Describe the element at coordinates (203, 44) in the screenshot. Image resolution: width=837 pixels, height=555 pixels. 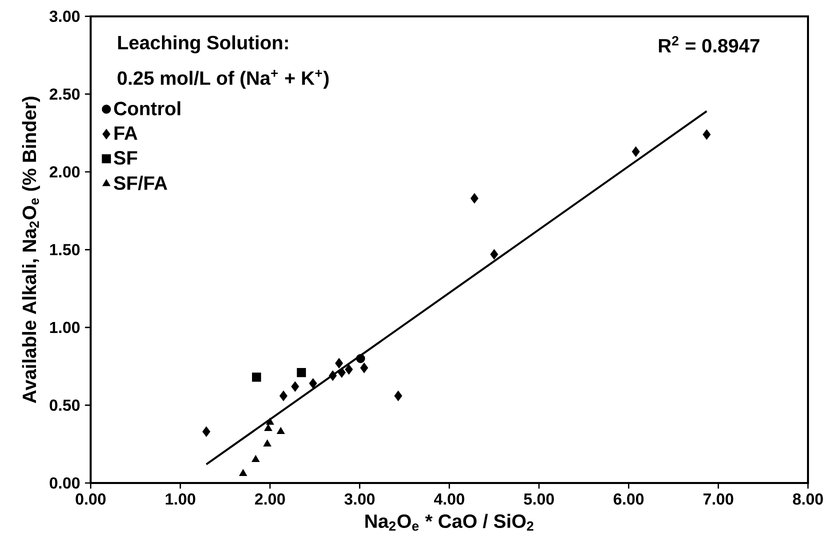
I see `annotation: Leaching Solution:` at that location.